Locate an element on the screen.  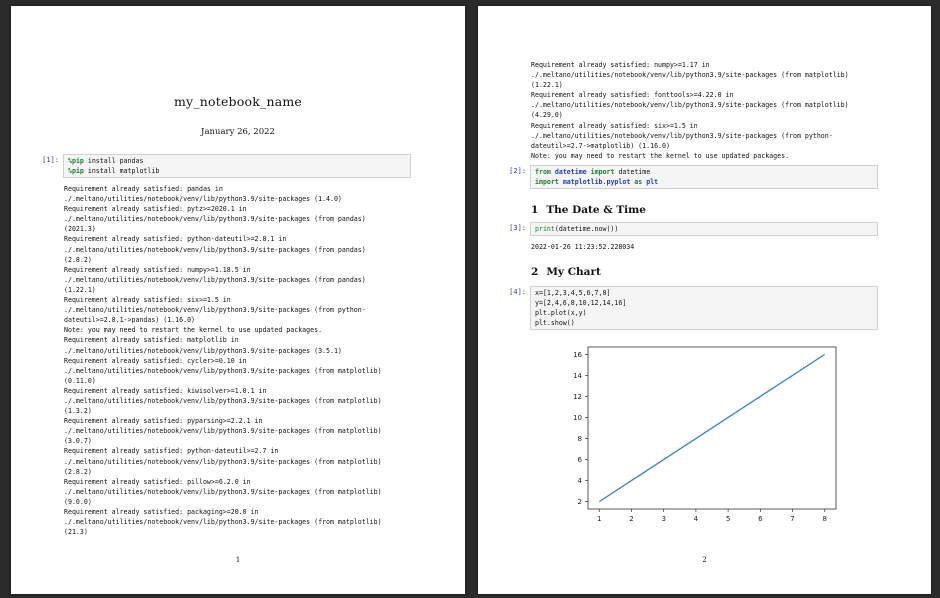
code-text: install pandas is located at coordinates (113, 161).